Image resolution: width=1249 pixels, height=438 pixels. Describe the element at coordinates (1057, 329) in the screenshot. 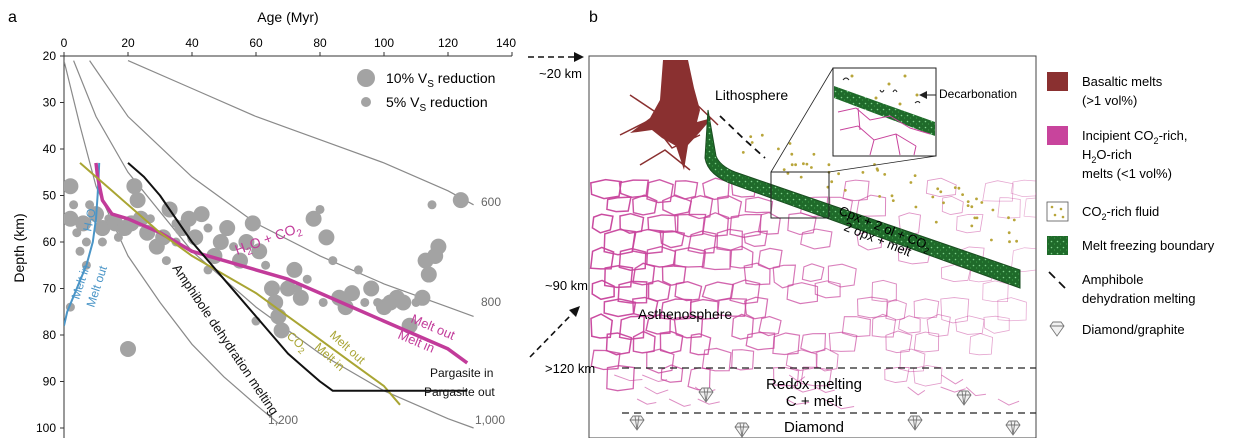

I see `legend-diamond-icon` at that location.